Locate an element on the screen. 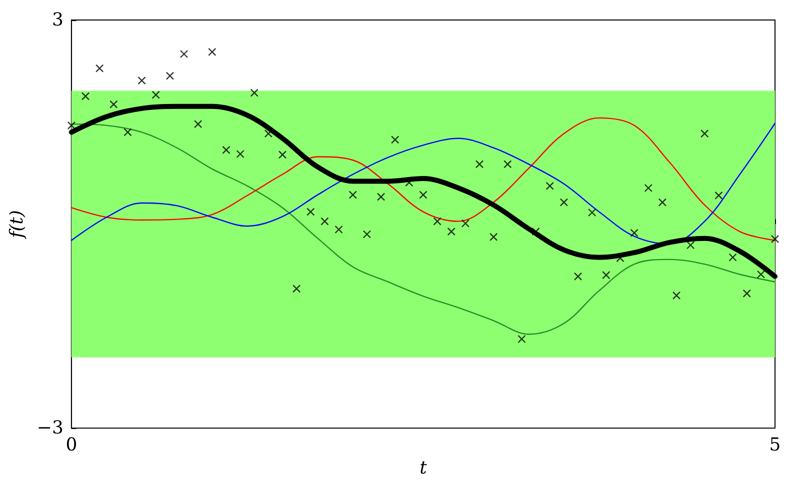 This screenshot has width=787, height=482. y-tick-label: 3 is located at coordinates (58, 20).